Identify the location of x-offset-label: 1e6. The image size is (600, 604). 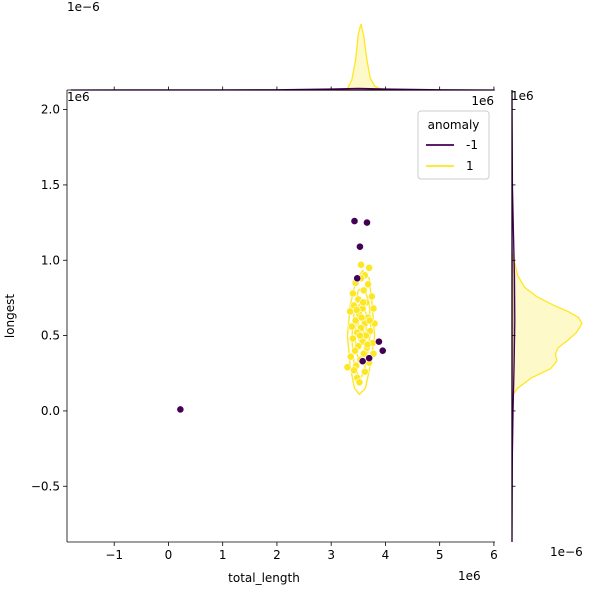
(469, 576).